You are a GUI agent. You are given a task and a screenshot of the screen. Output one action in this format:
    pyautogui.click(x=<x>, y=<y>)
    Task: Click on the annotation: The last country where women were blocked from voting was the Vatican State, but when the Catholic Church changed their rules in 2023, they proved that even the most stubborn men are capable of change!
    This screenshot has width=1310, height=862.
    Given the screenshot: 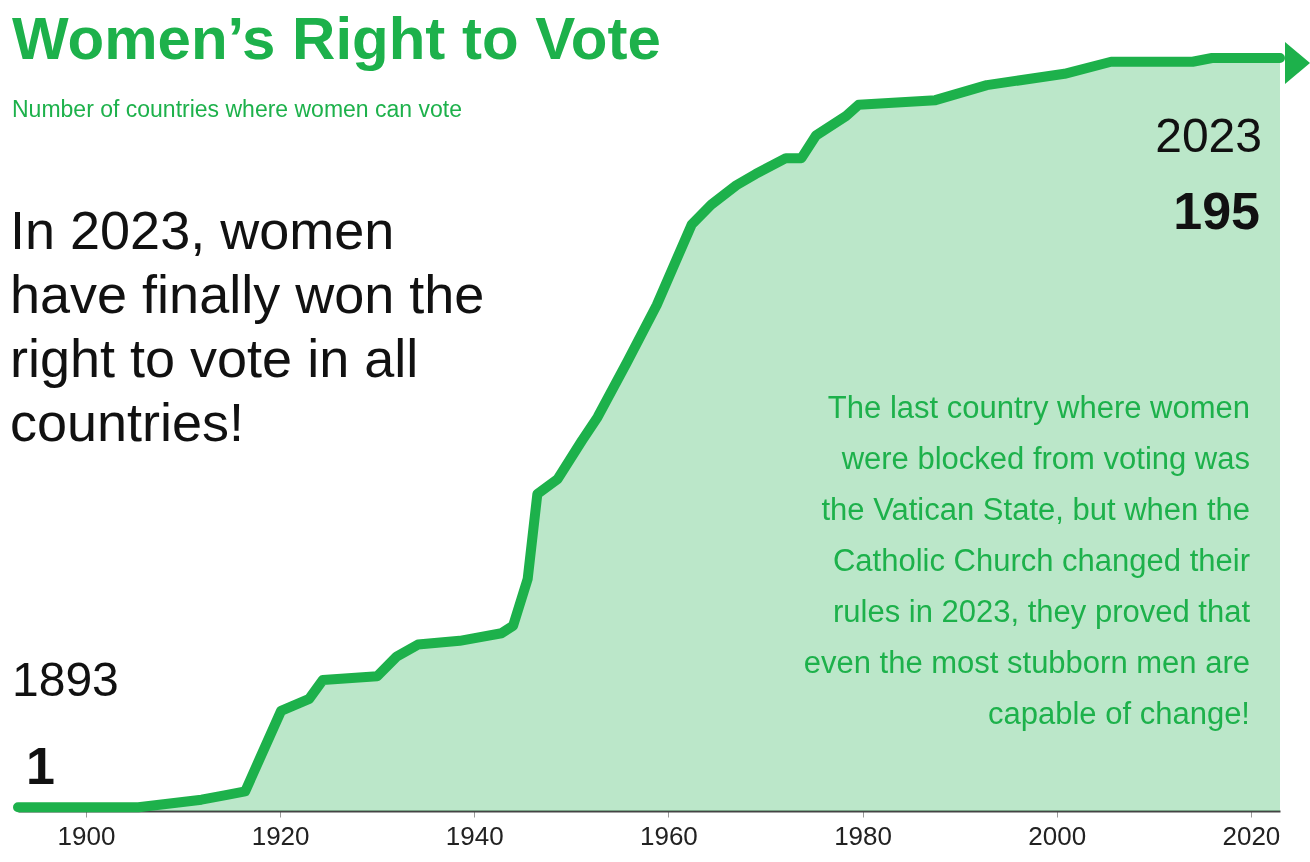 What is the action you would take?
    pyautogui.click(x=1026, y=561)
    